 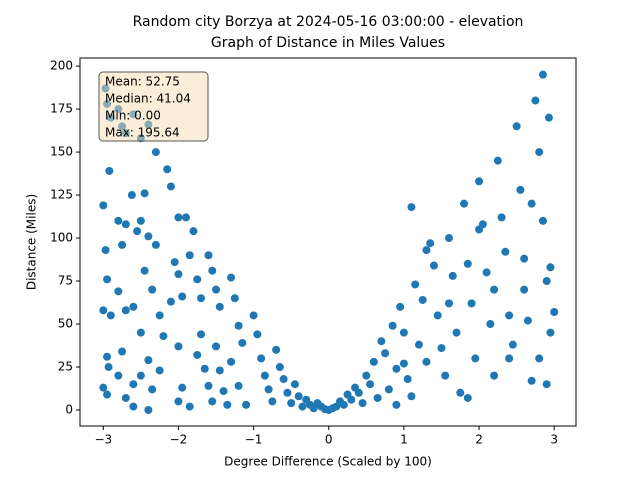 What do you see at coordinates (179, 440) in the screenshot?
I see `x-tick-label: −2` at bounding box center [179, 440].